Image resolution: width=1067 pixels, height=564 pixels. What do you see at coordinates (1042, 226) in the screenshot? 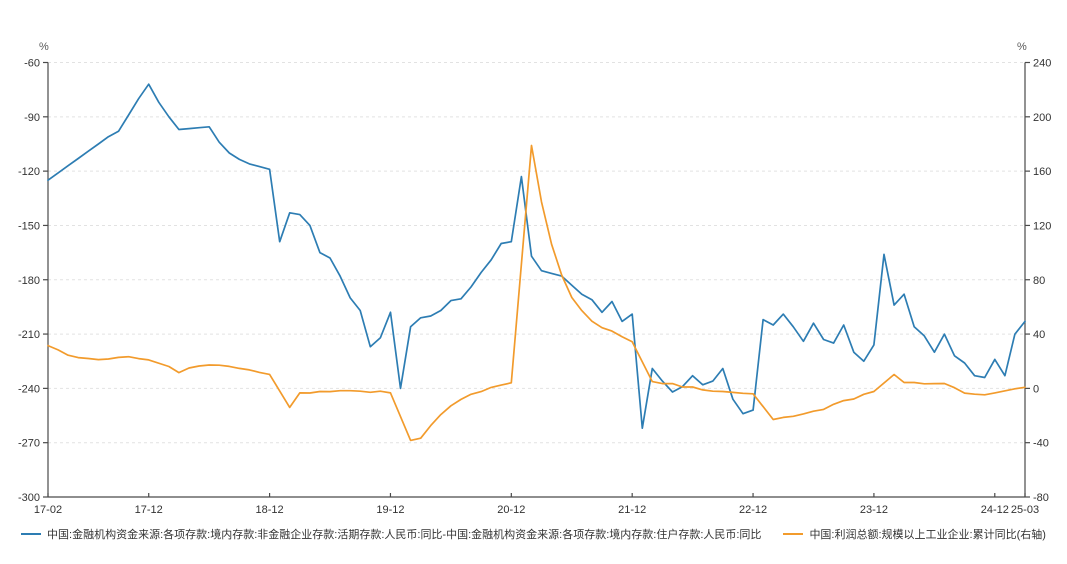
I see `right-axis-tick-label: 120` at bounding box center [1042, 226].